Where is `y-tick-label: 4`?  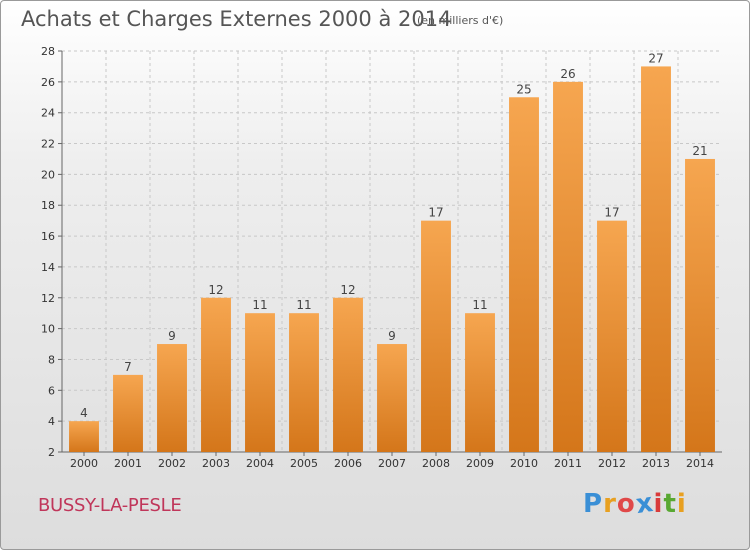
y-tick-label: 4 is located at coordinates (51, 421).